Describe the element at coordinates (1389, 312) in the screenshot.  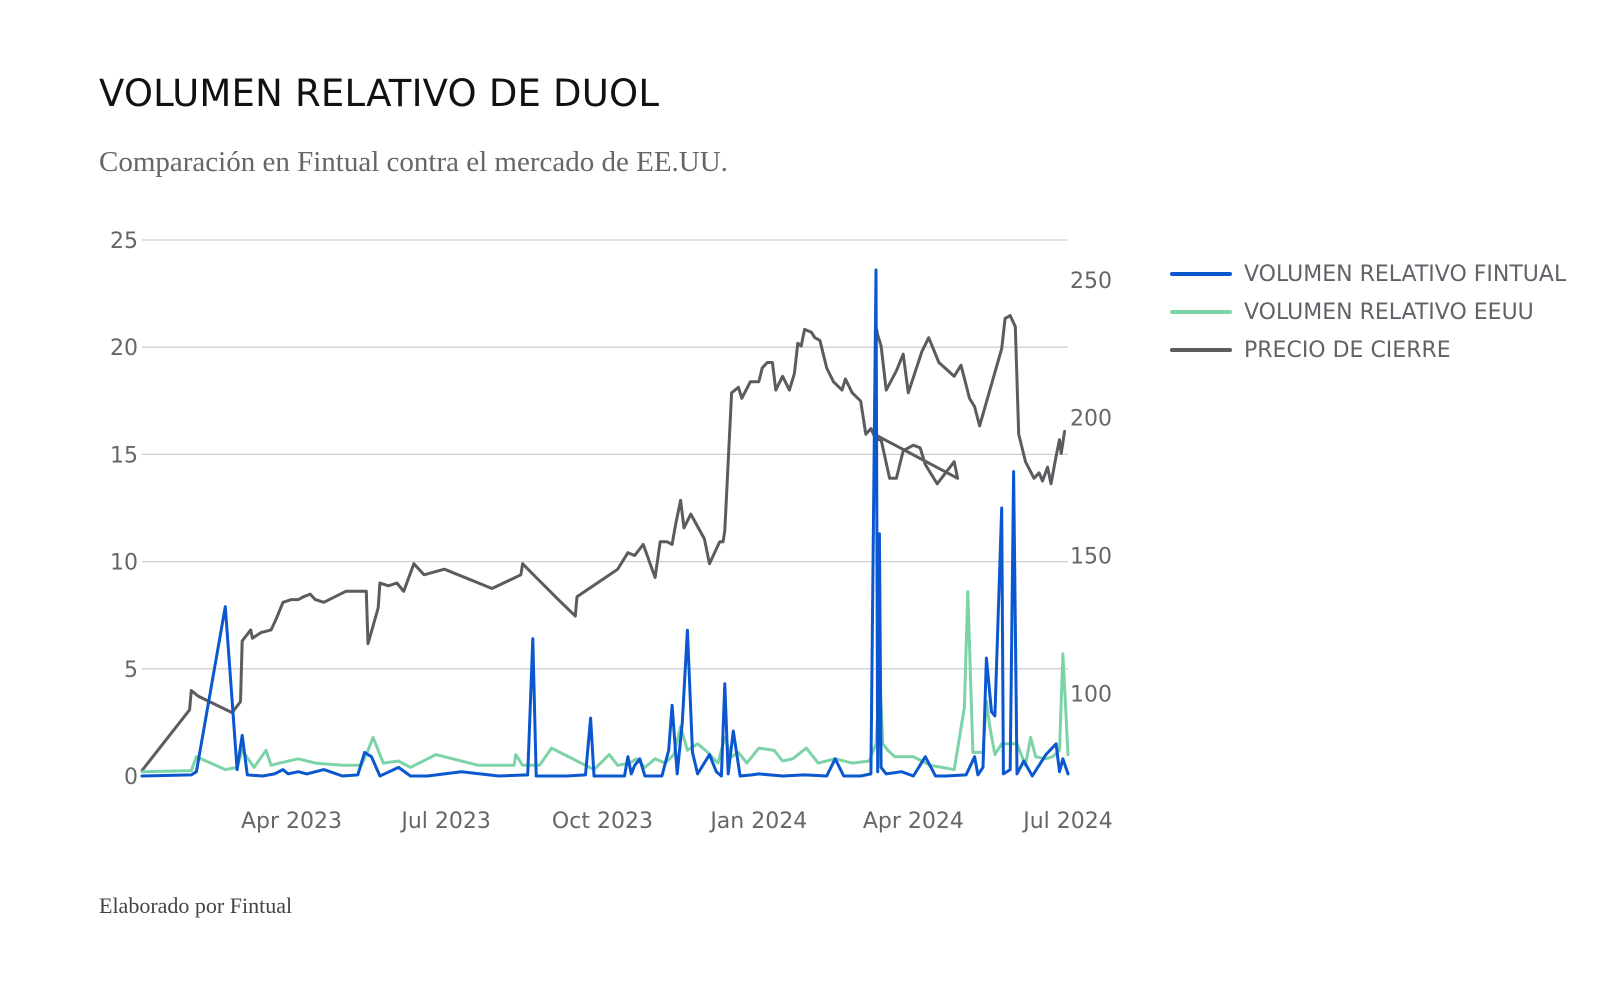
I see `legend-label-eeuu: VOLUMEN RELATIVO EEUU` at that location.